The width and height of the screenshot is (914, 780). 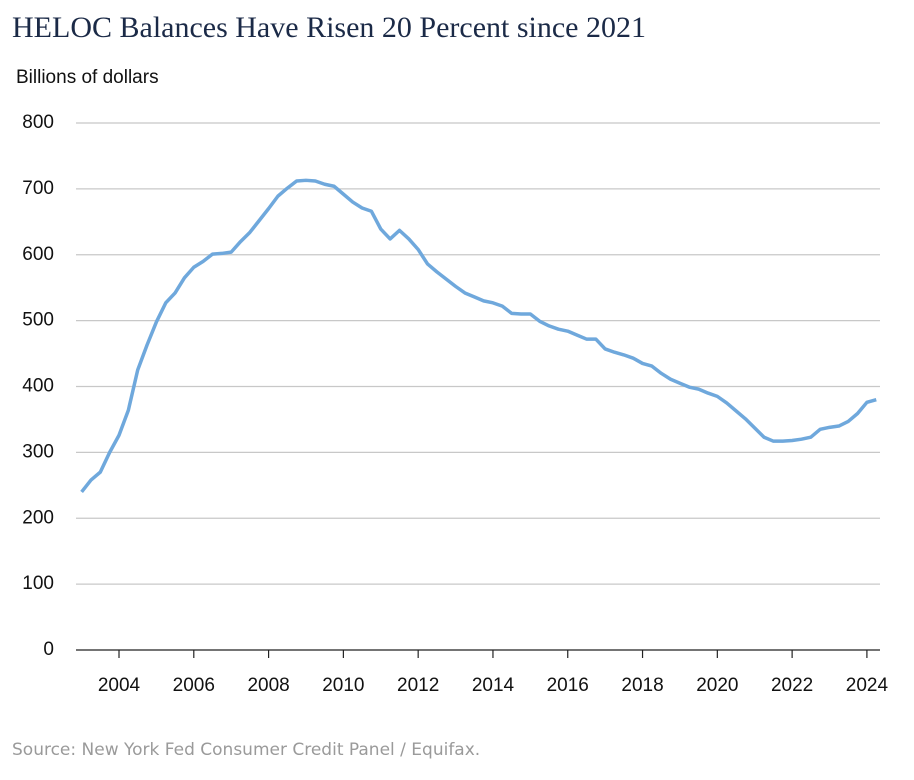 I want to click on y-tick-label: 800, so click(x=38, y=122).